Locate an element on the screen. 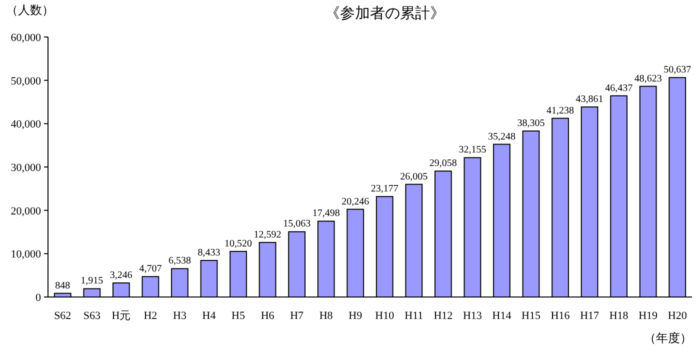 This screenshot has width=700, height=350. data-label: 15,063 is located at coordinates (297, 224).